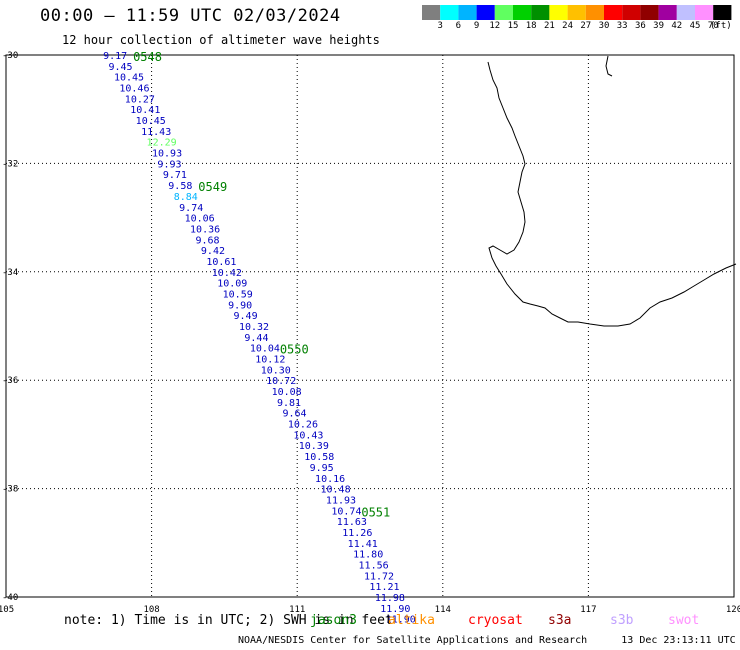 This screenshot has height=650, width=740. I want to click on australia-coastline, so click(612, 191).